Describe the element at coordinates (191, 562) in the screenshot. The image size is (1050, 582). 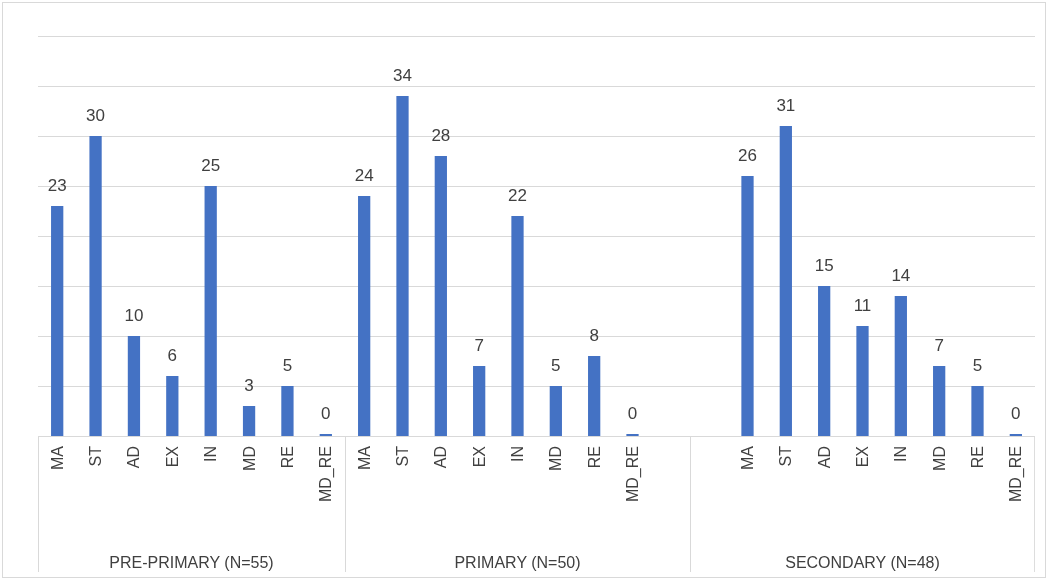
I see `x-axis-title: PRE-PRIMARY (N=55)` at that location.